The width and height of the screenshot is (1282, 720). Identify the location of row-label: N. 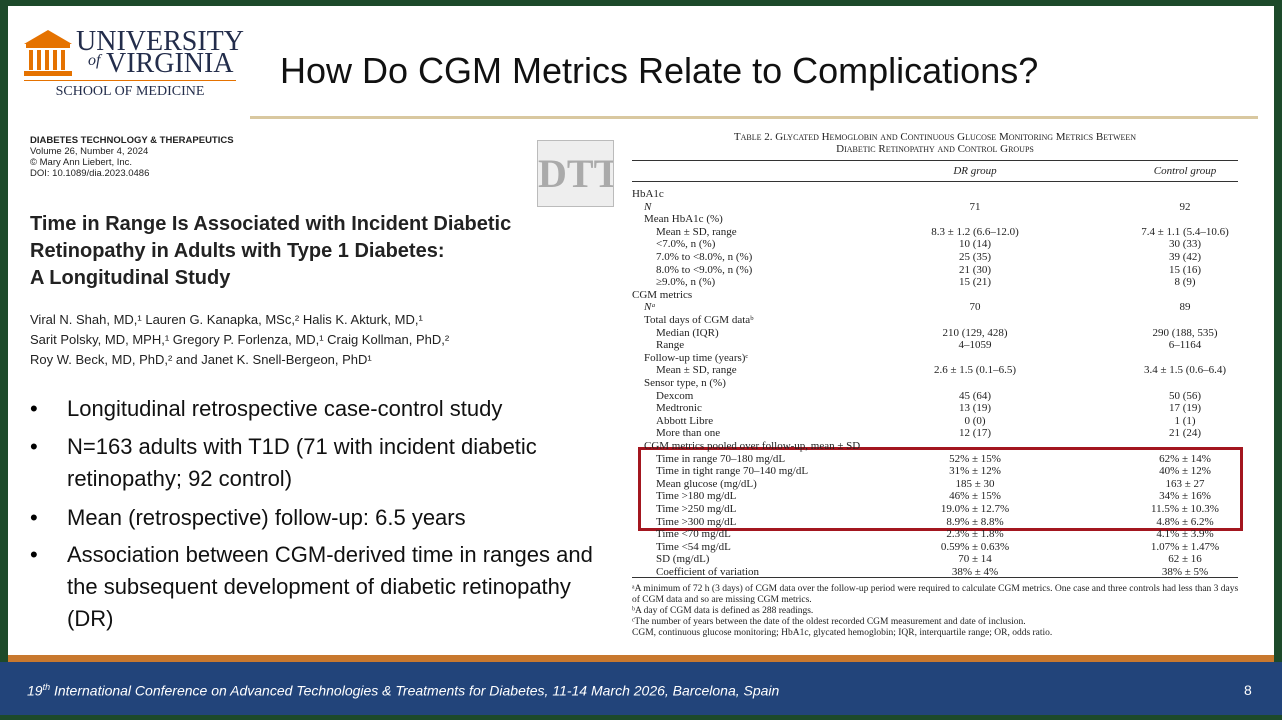
(648, 206).